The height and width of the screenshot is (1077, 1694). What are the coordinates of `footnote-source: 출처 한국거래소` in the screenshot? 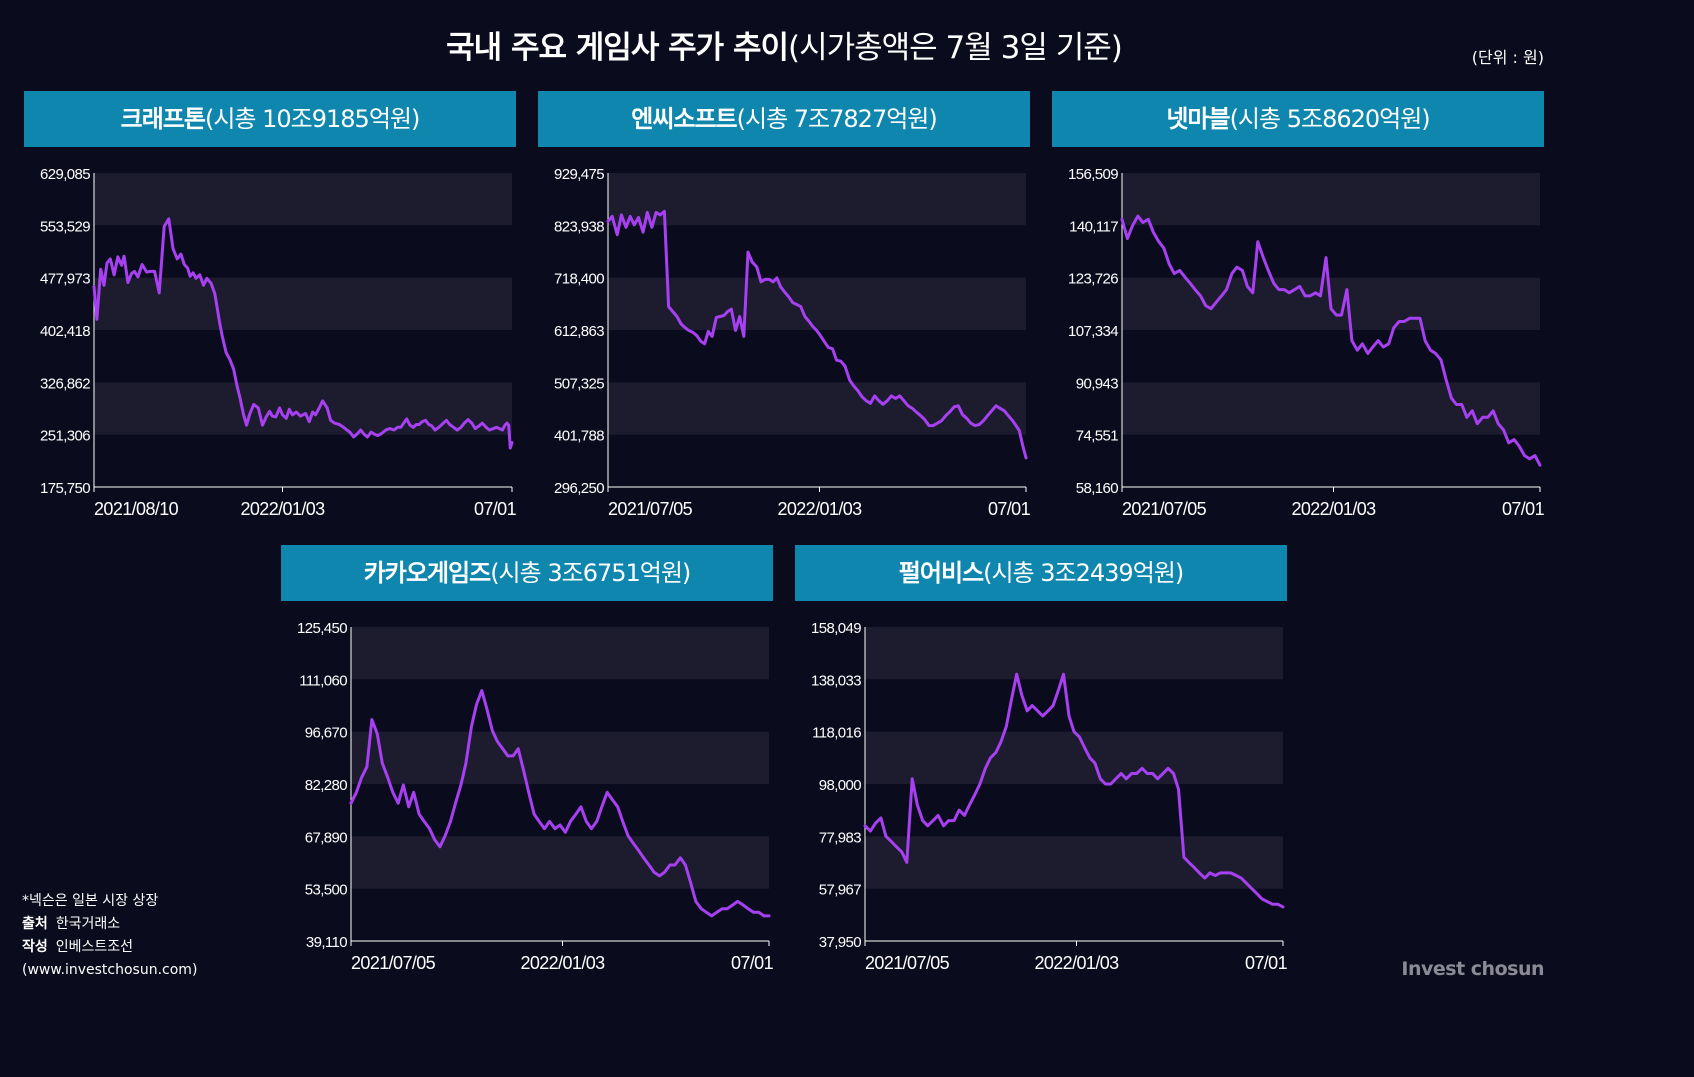 It's located at (71, 924).